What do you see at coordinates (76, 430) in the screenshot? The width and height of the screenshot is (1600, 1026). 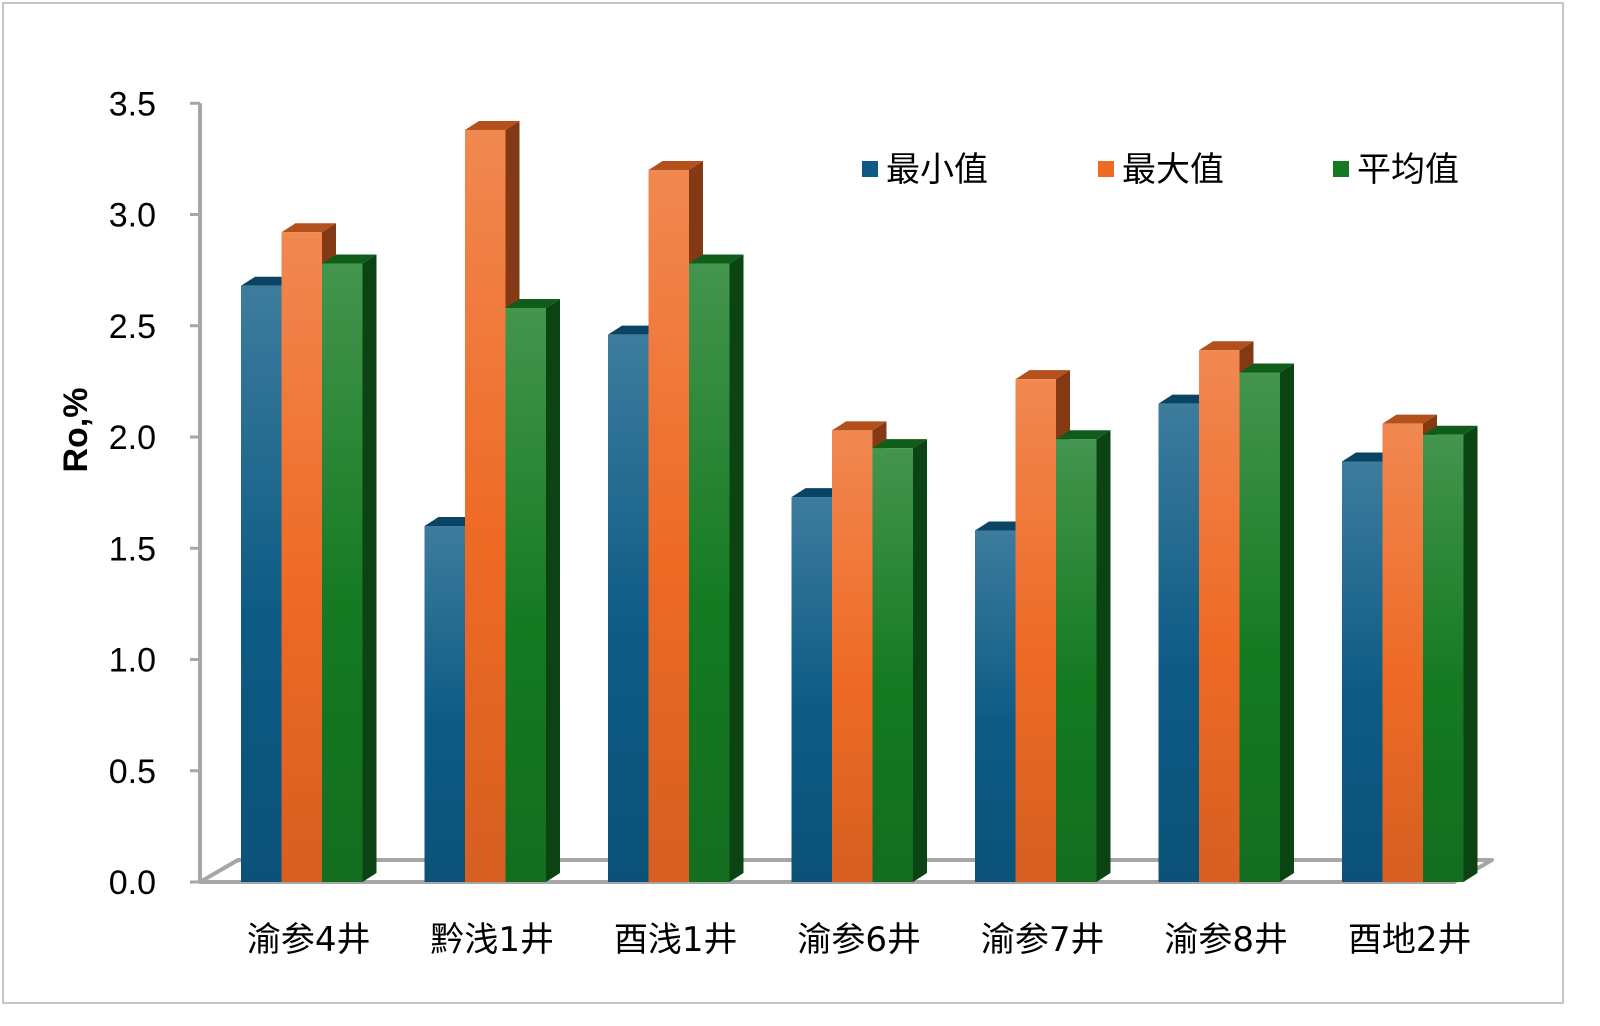 I see `y-axis-title: Ro,%` at bounding box center [76, 430].